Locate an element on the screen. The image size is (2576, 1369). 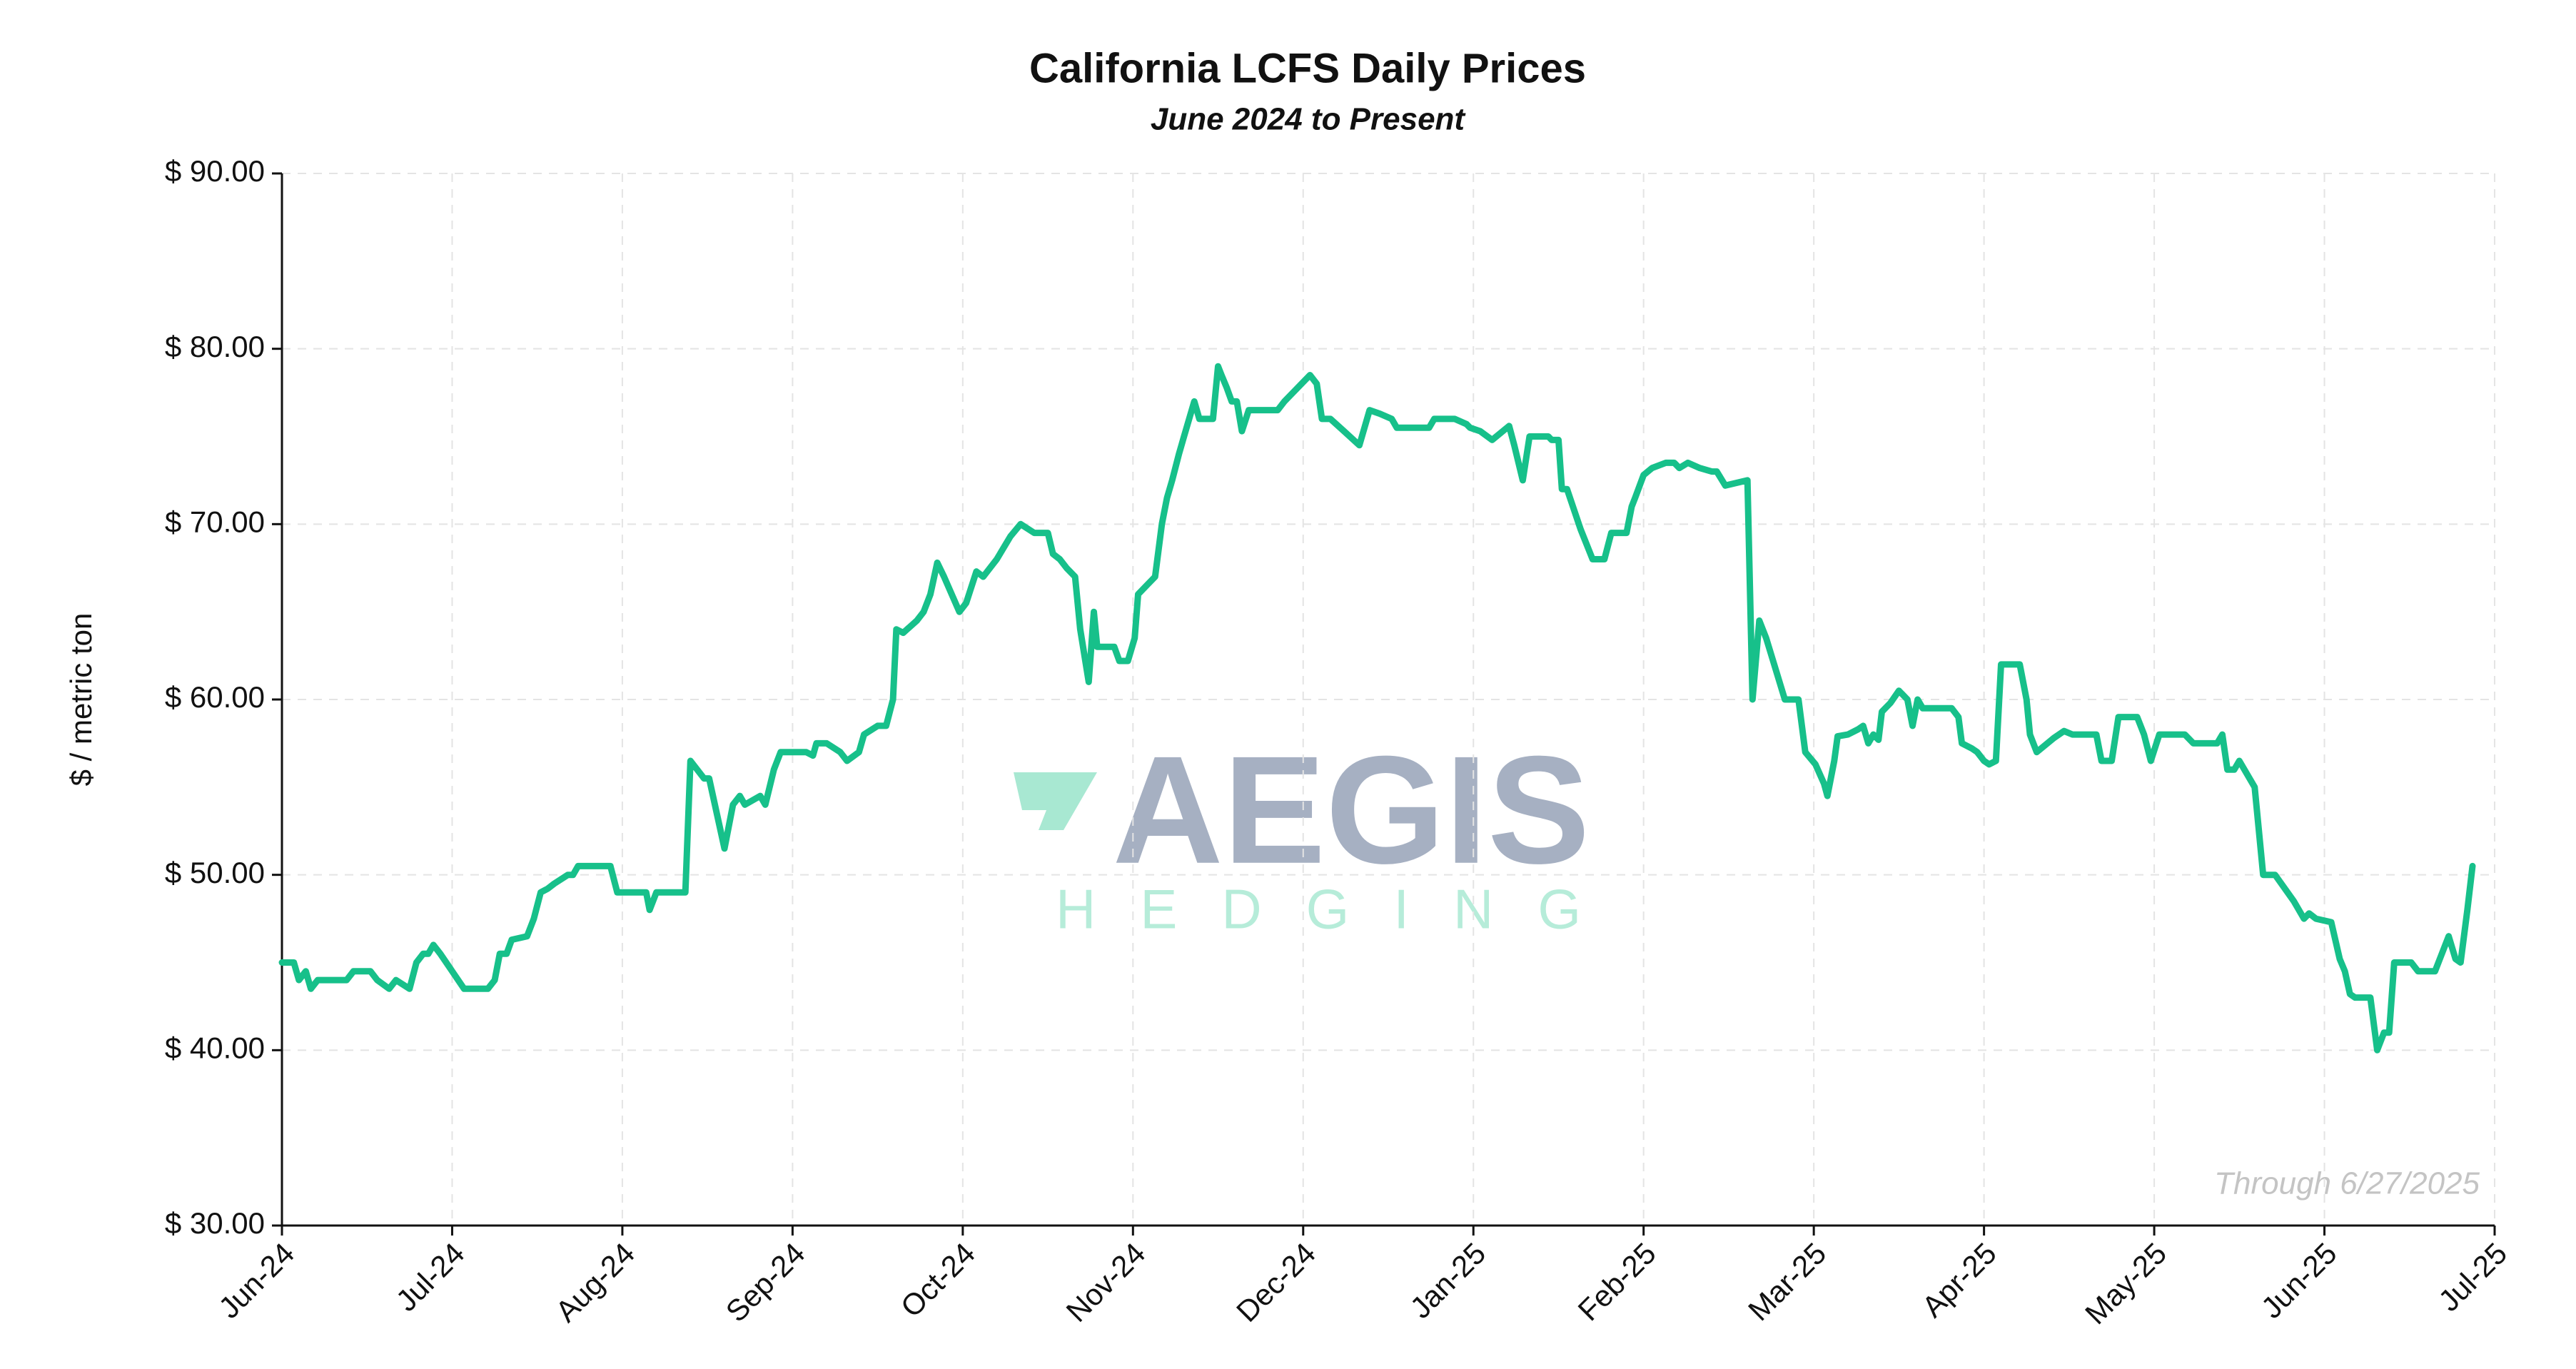
y-tick-label: $ 50.00 is located at coordinates (215, 872).